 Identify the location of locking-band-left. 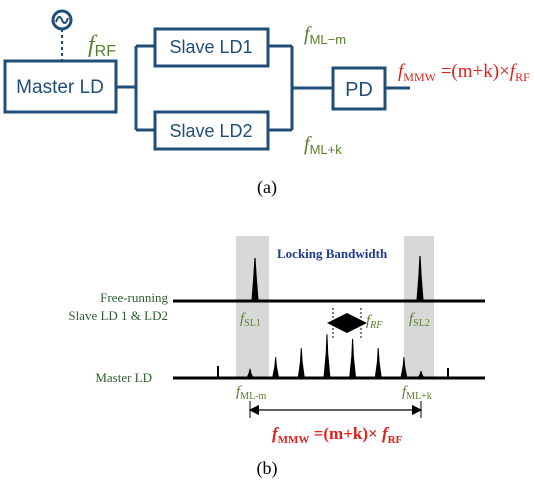
(252, 307).